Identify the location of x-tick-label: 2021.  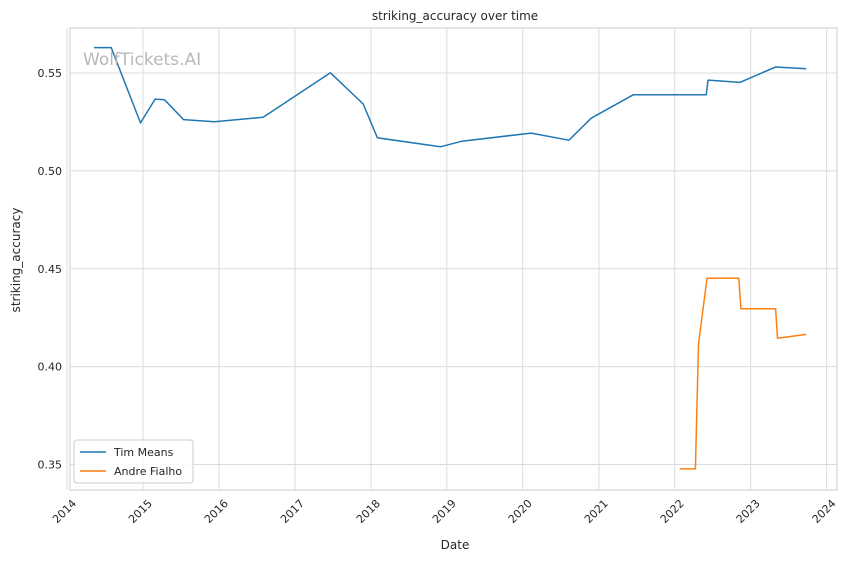
(596, 511).